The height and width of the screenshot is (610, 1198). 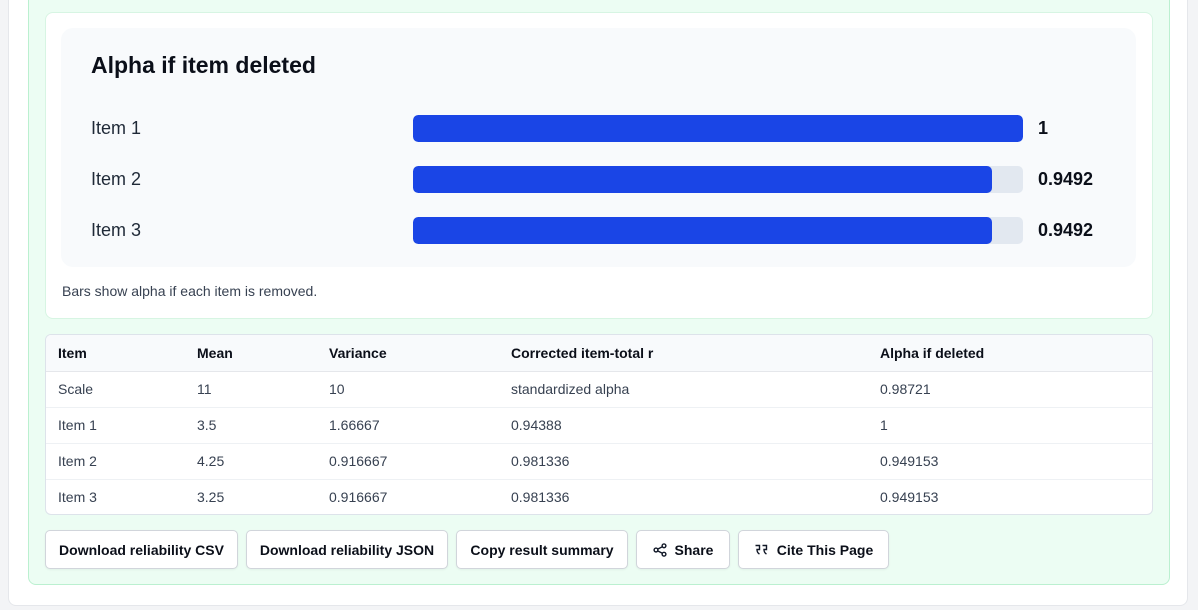 I want to click on download-json-label: Download reliability JSON, so click(x=347, y=549).